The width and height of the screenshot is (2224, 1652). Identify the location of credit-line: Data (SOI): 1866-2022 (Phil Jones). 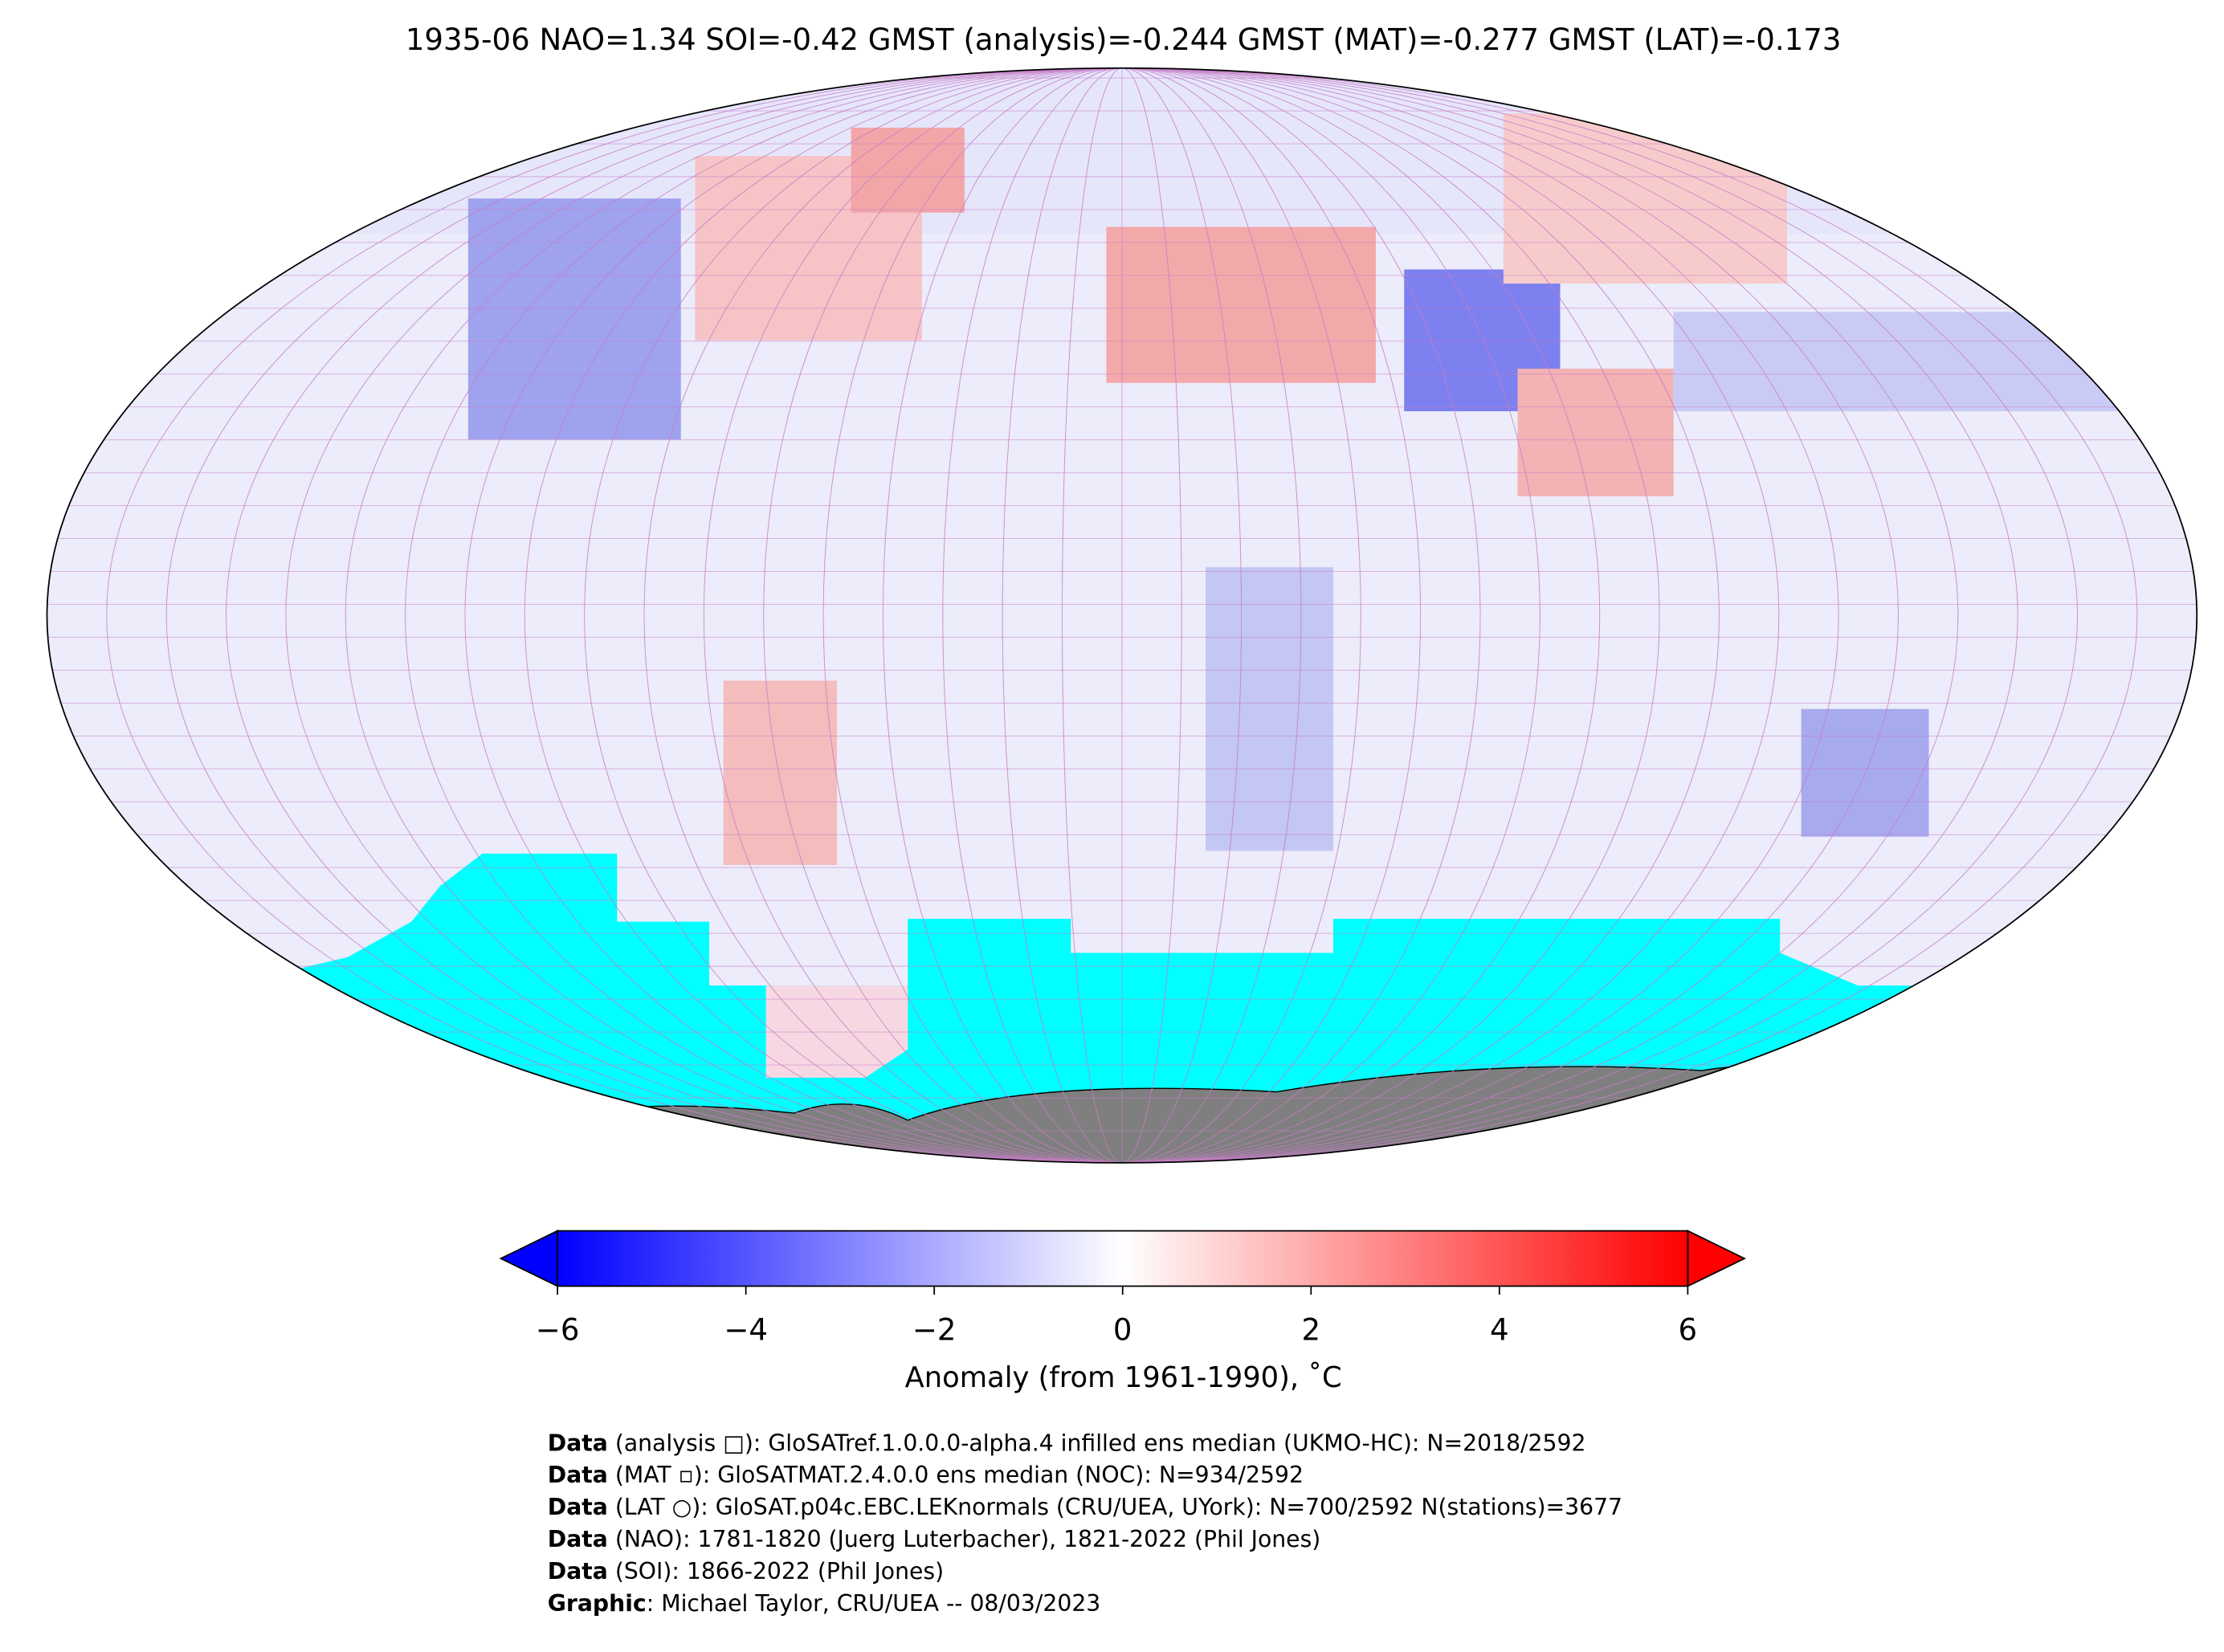
(746, 1571).